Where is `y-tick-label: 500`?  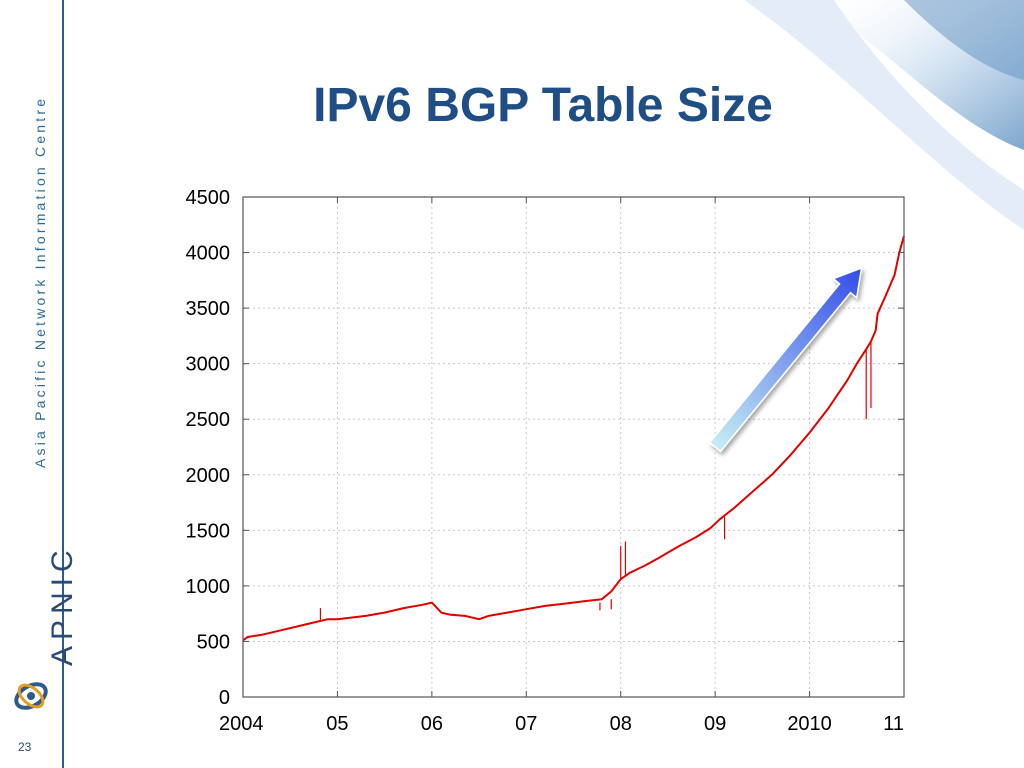
y-tick-label: 500 is located at coordinates (213, 642).